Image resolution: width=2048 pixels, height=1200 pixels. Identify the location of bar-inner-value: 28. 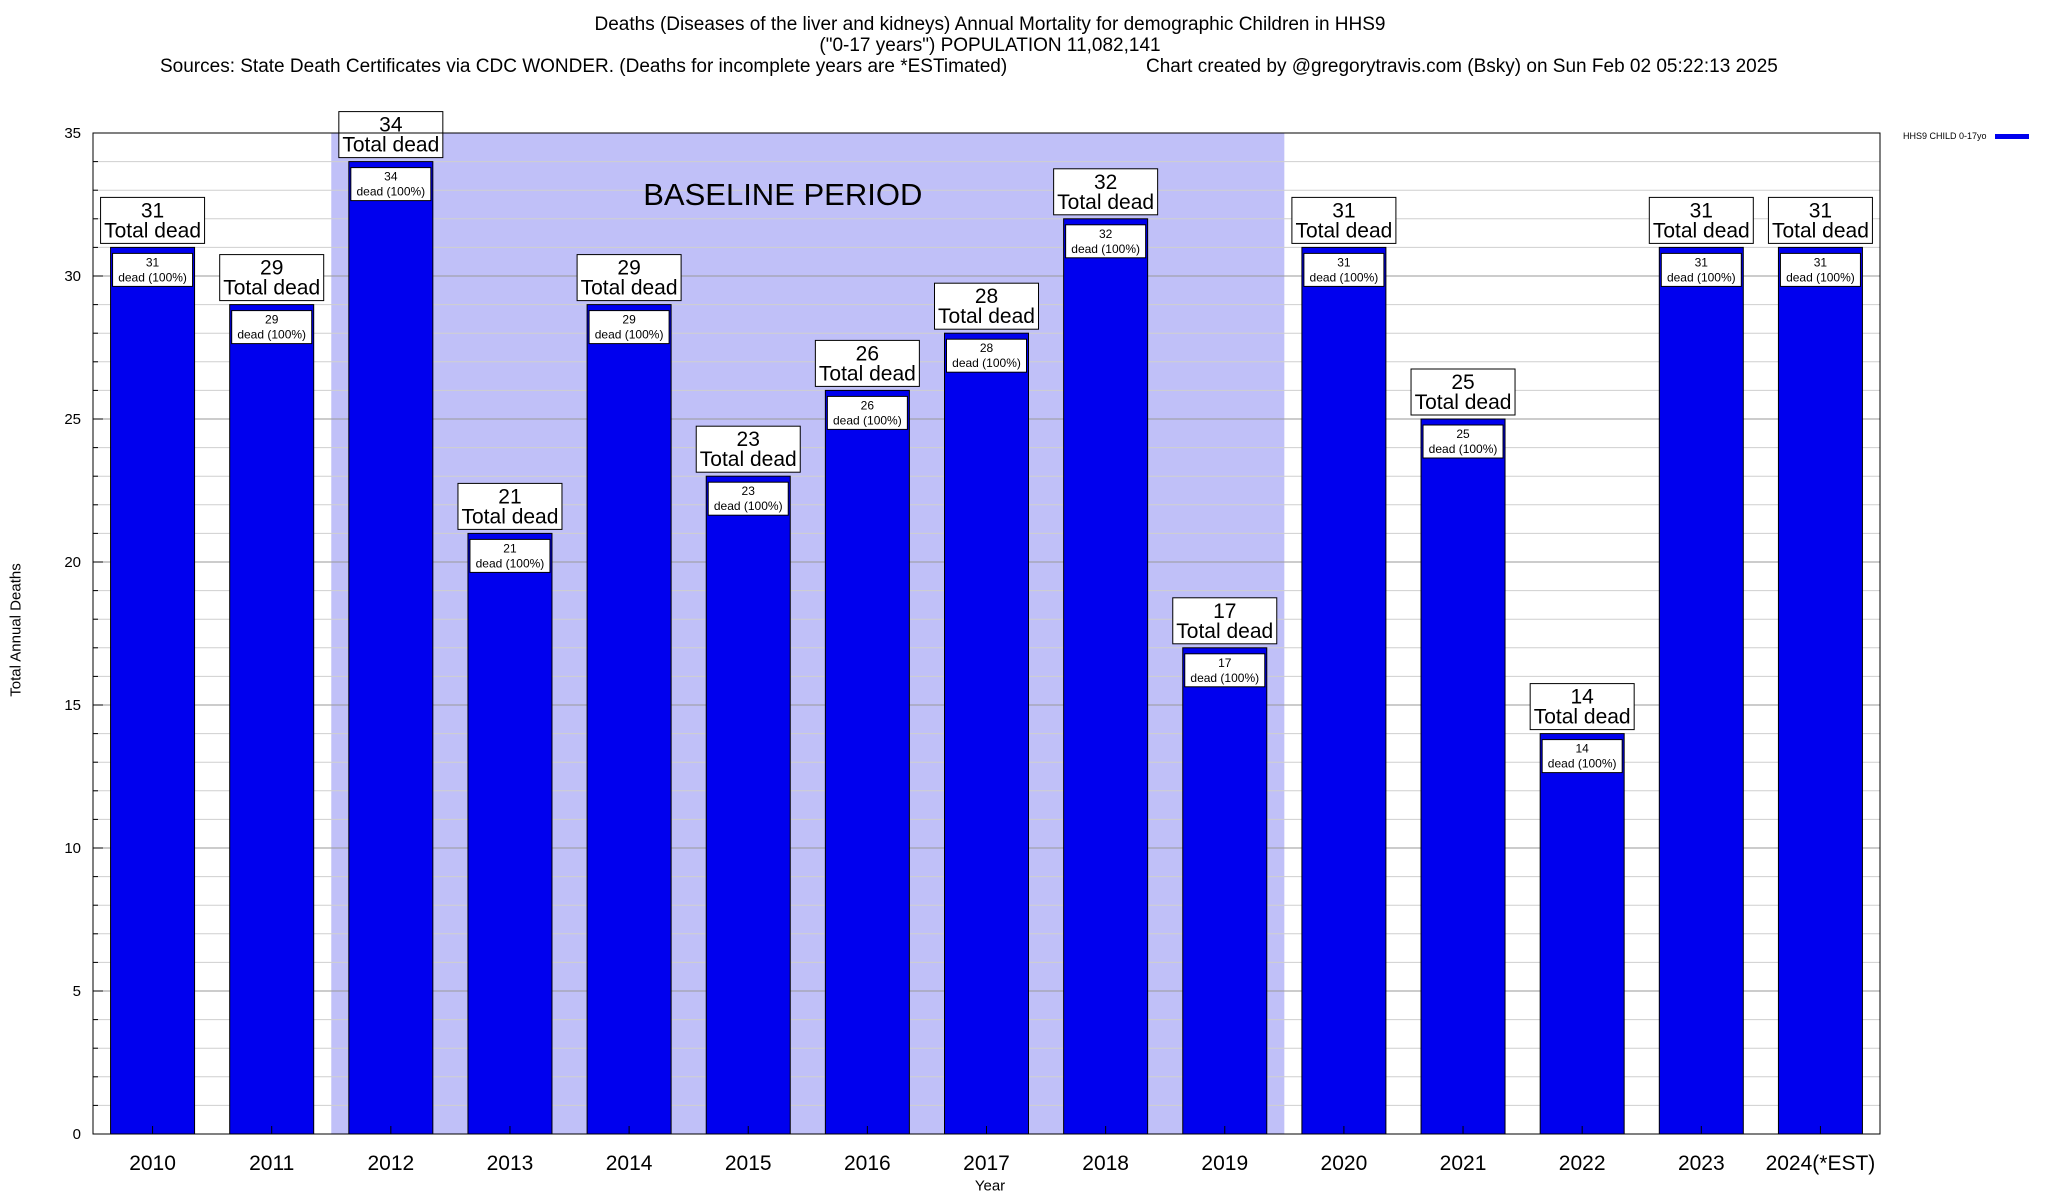
(987, 348).